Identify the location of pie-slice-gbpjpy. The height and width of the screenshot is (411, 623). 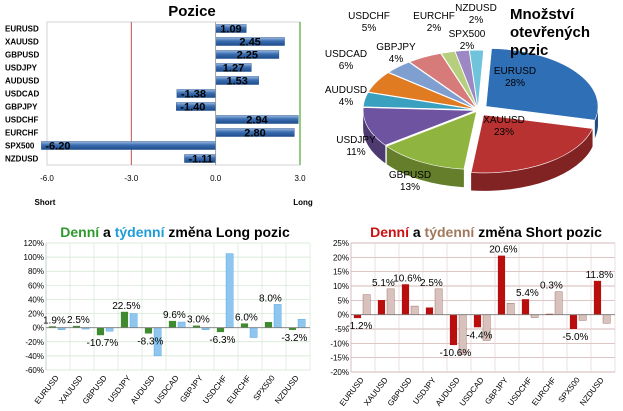
(432, 85).